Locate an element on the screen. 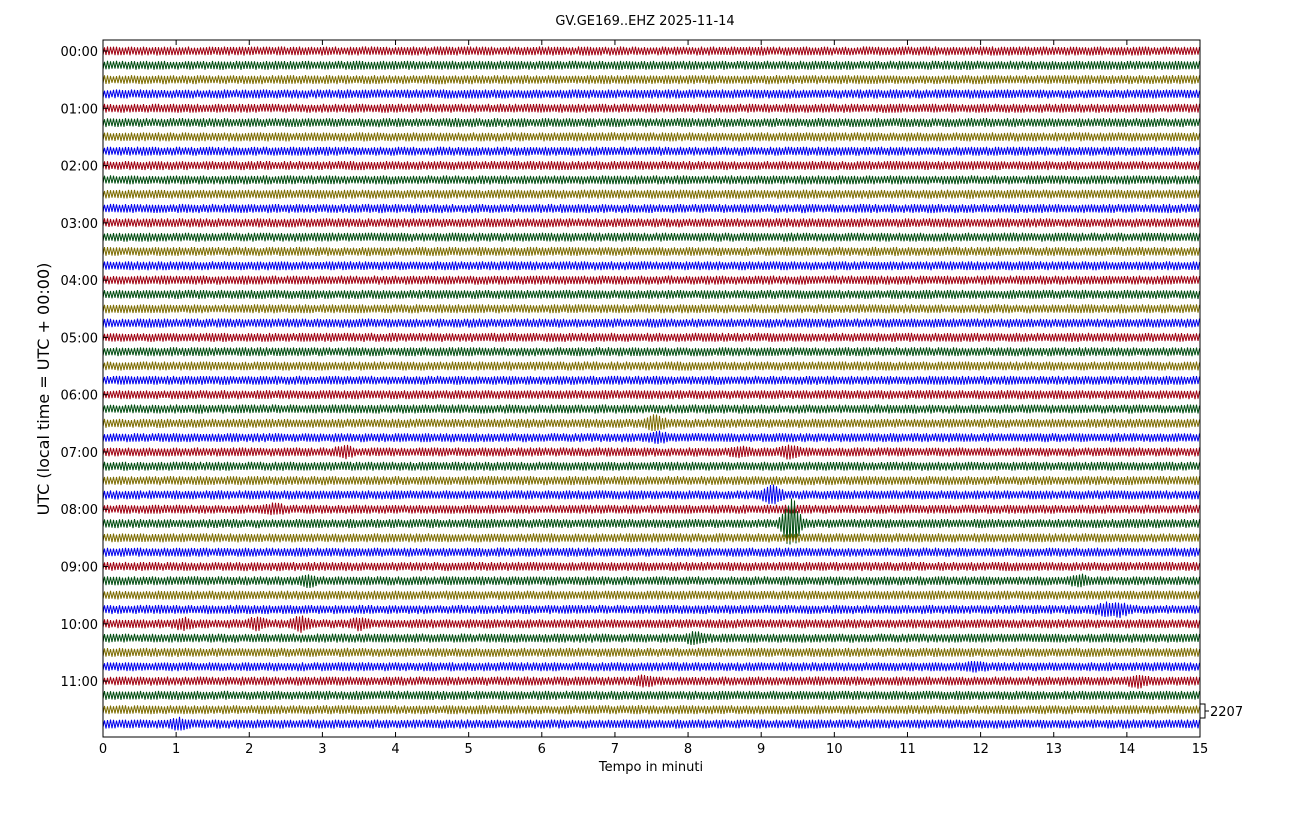  x-tick-label: 3 is located at coordinates (322, 749).